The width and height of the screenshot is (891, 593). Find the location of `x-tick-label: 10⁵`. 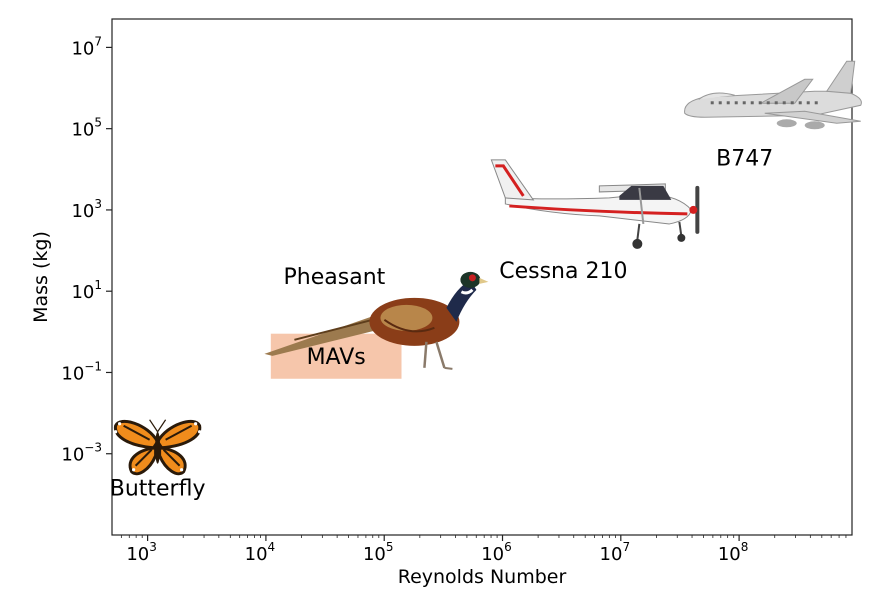

x-tick-label: 10⁵ is located at coordinates (378, 552).